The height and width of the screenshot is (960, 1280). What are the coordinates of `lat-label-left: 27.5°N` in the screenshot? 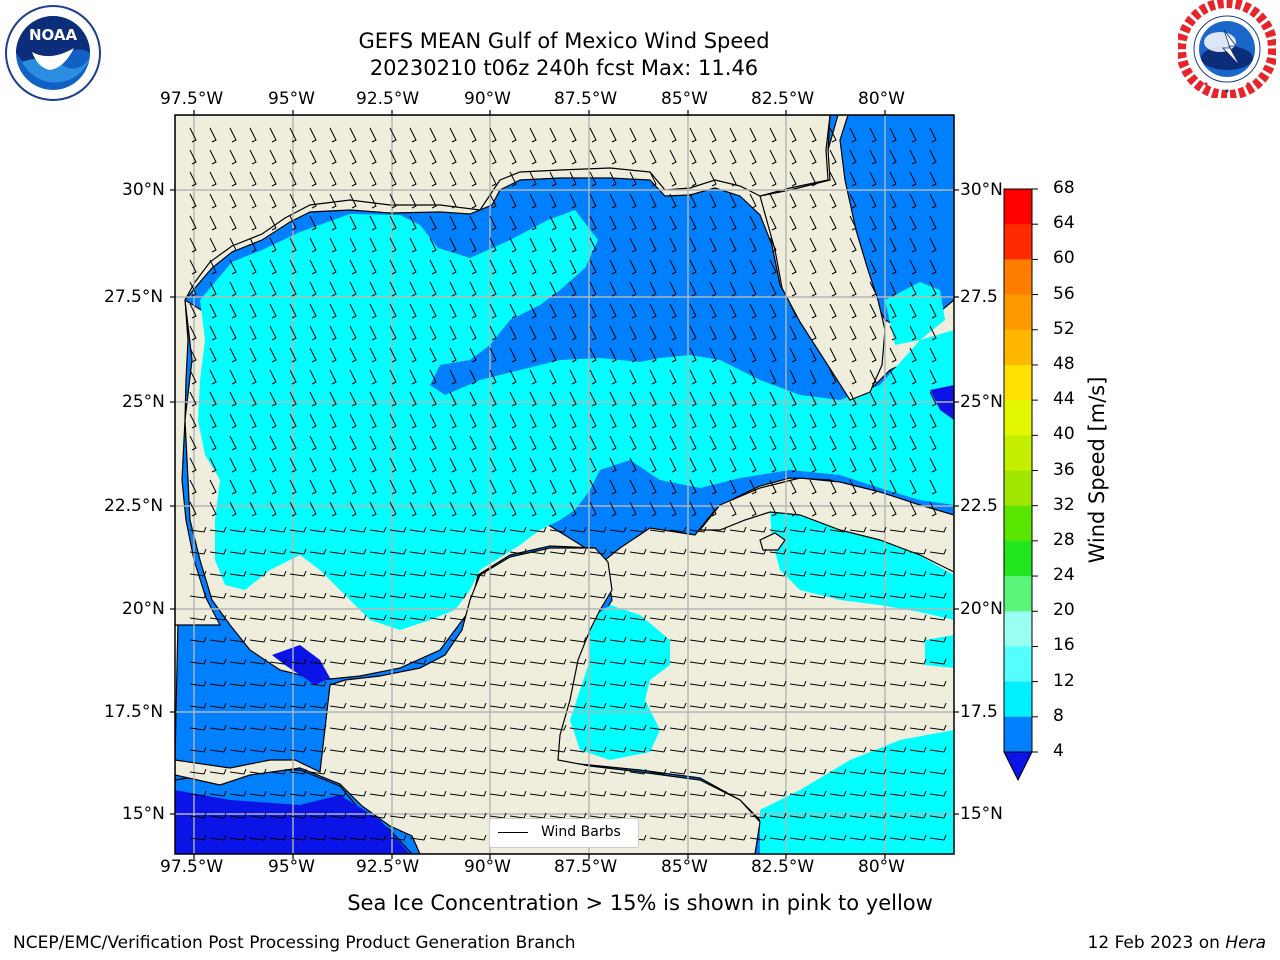 It's located at (134, 297).